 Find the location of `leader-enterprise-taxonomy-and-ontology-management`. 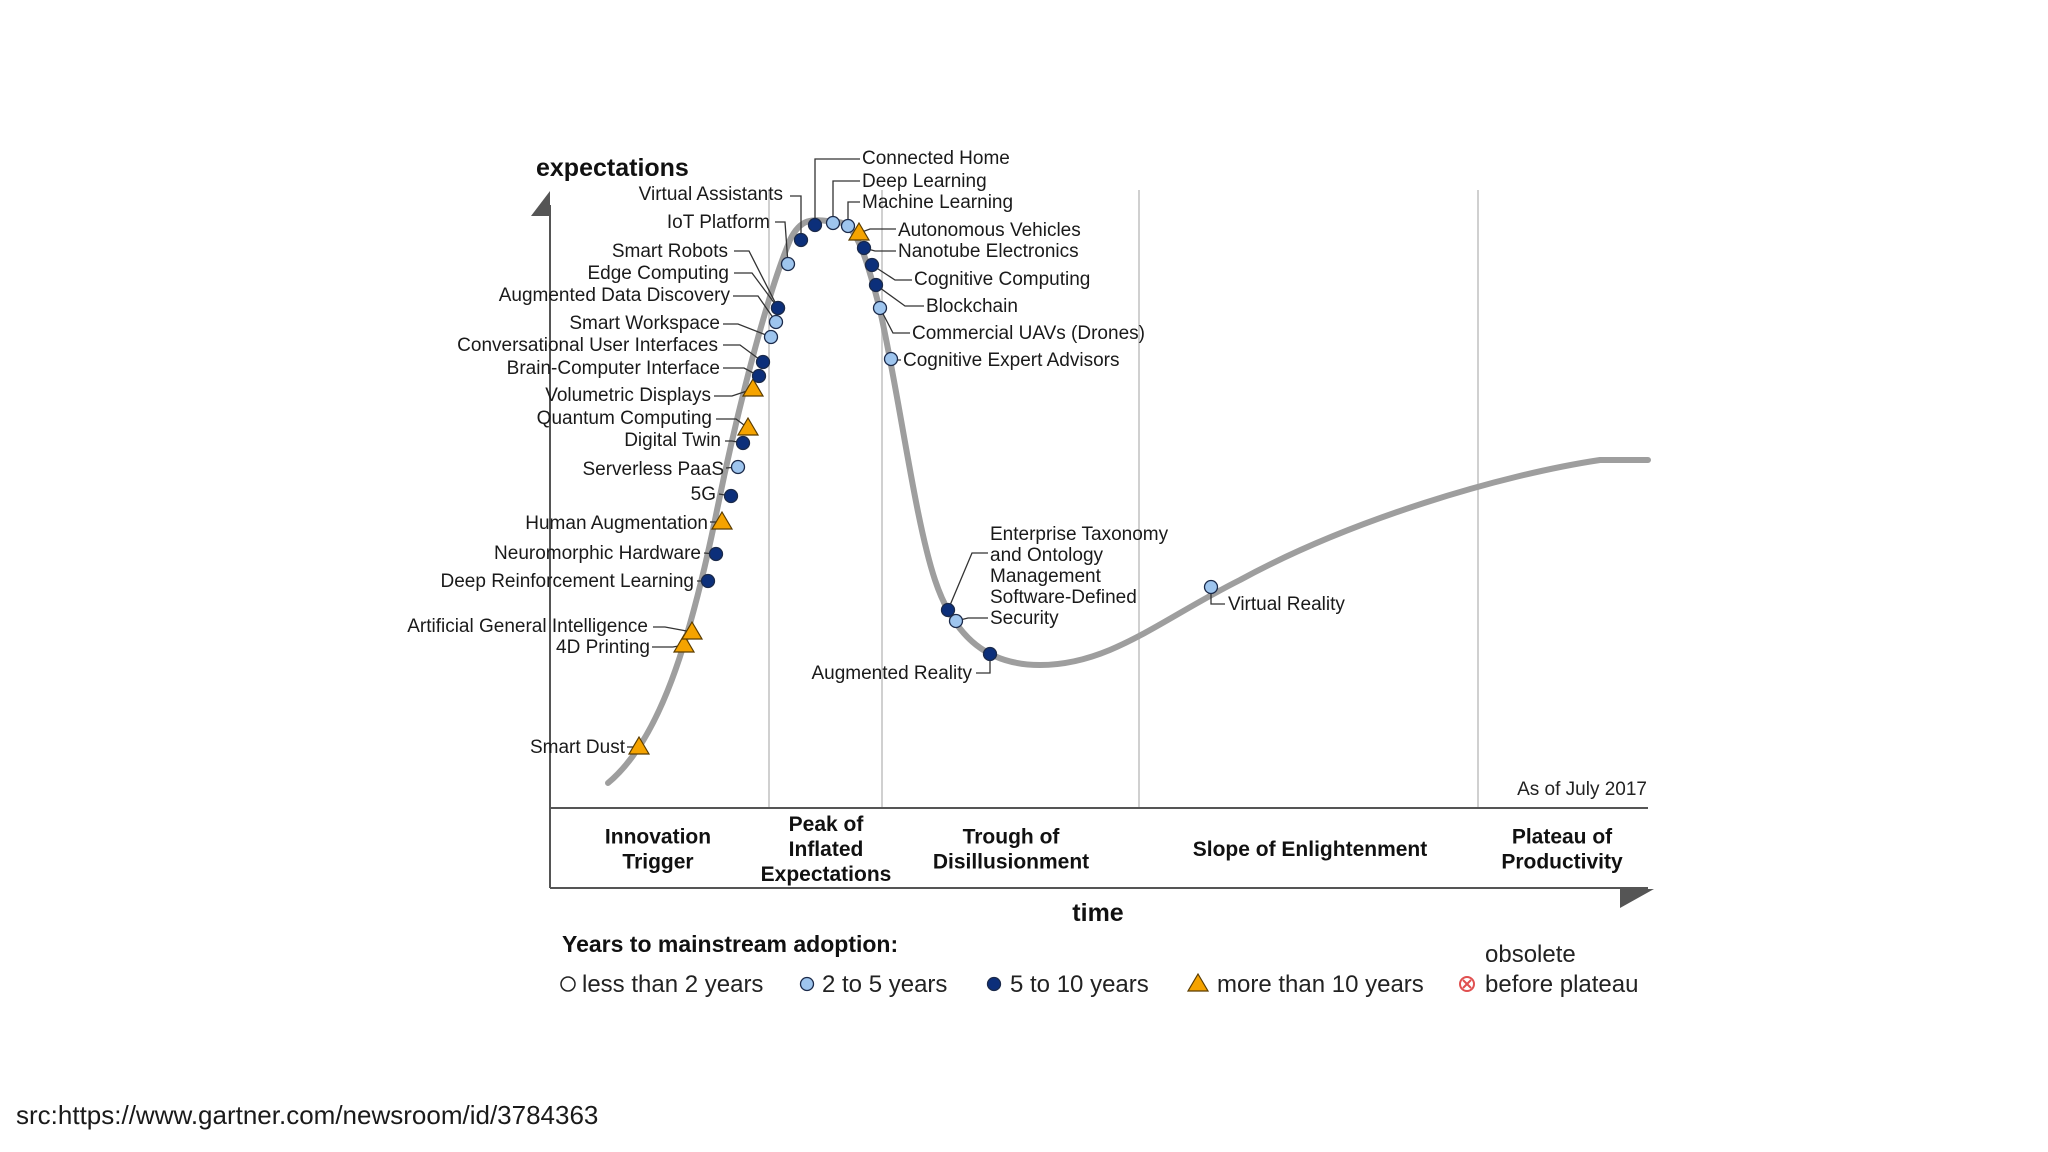

leader-enterprise-taxonomy-and-ontology-management is located at coordinates (967, 581).